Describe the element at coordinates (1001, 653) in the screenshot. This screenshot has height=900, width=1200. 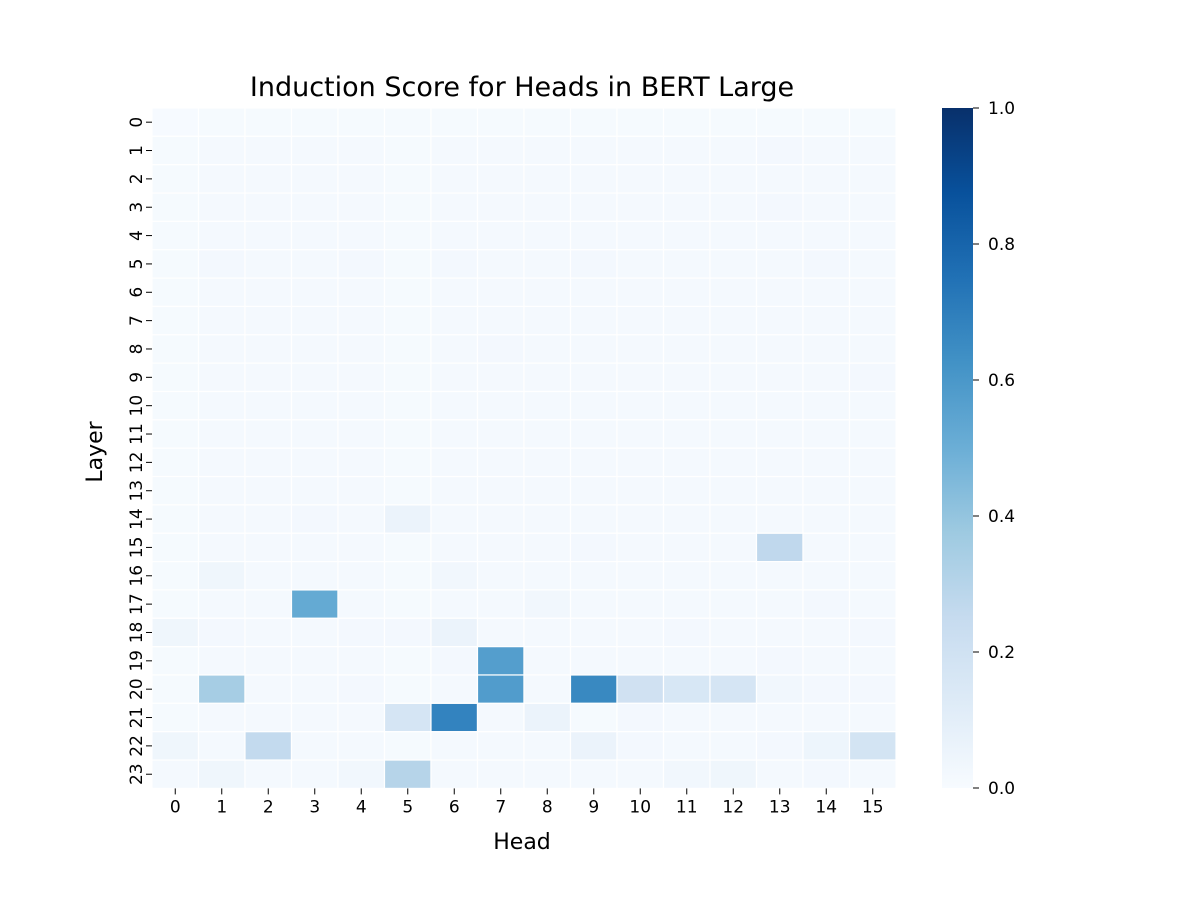
I see `colorbar-tick-label: 0.2` at that location.